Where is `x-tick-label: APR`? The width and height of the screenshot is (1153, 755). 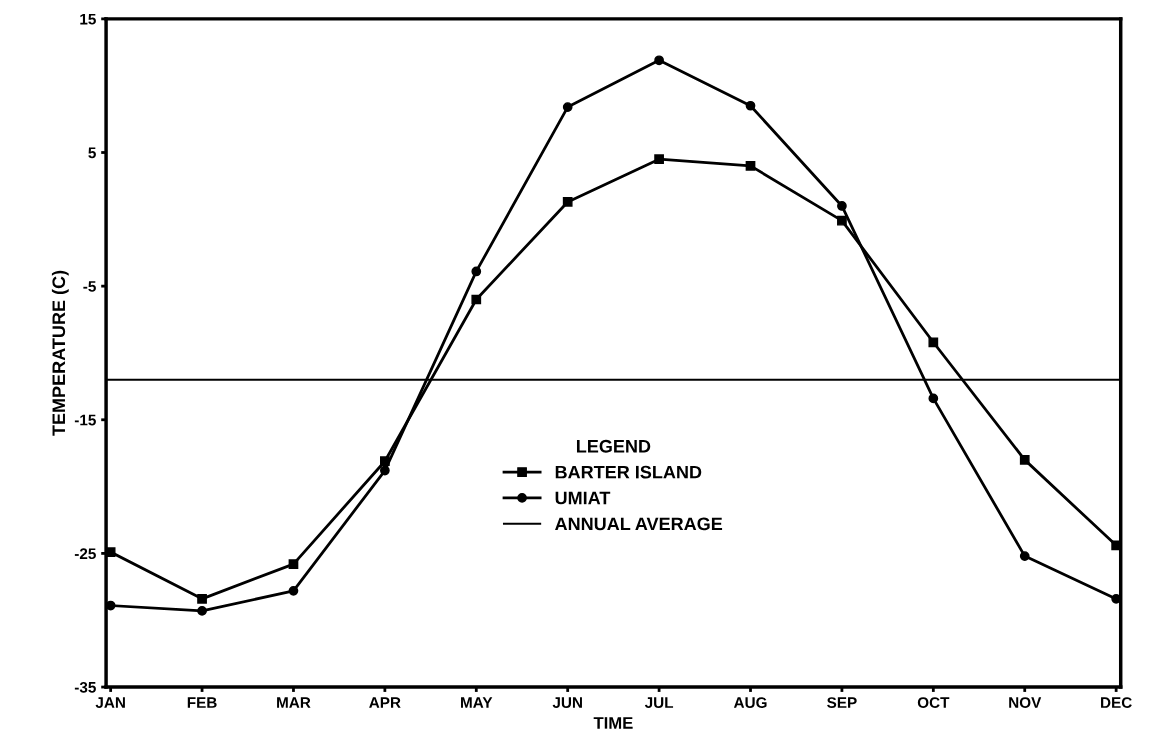
x-tick-label: APR is located at coordinates (385, 702).